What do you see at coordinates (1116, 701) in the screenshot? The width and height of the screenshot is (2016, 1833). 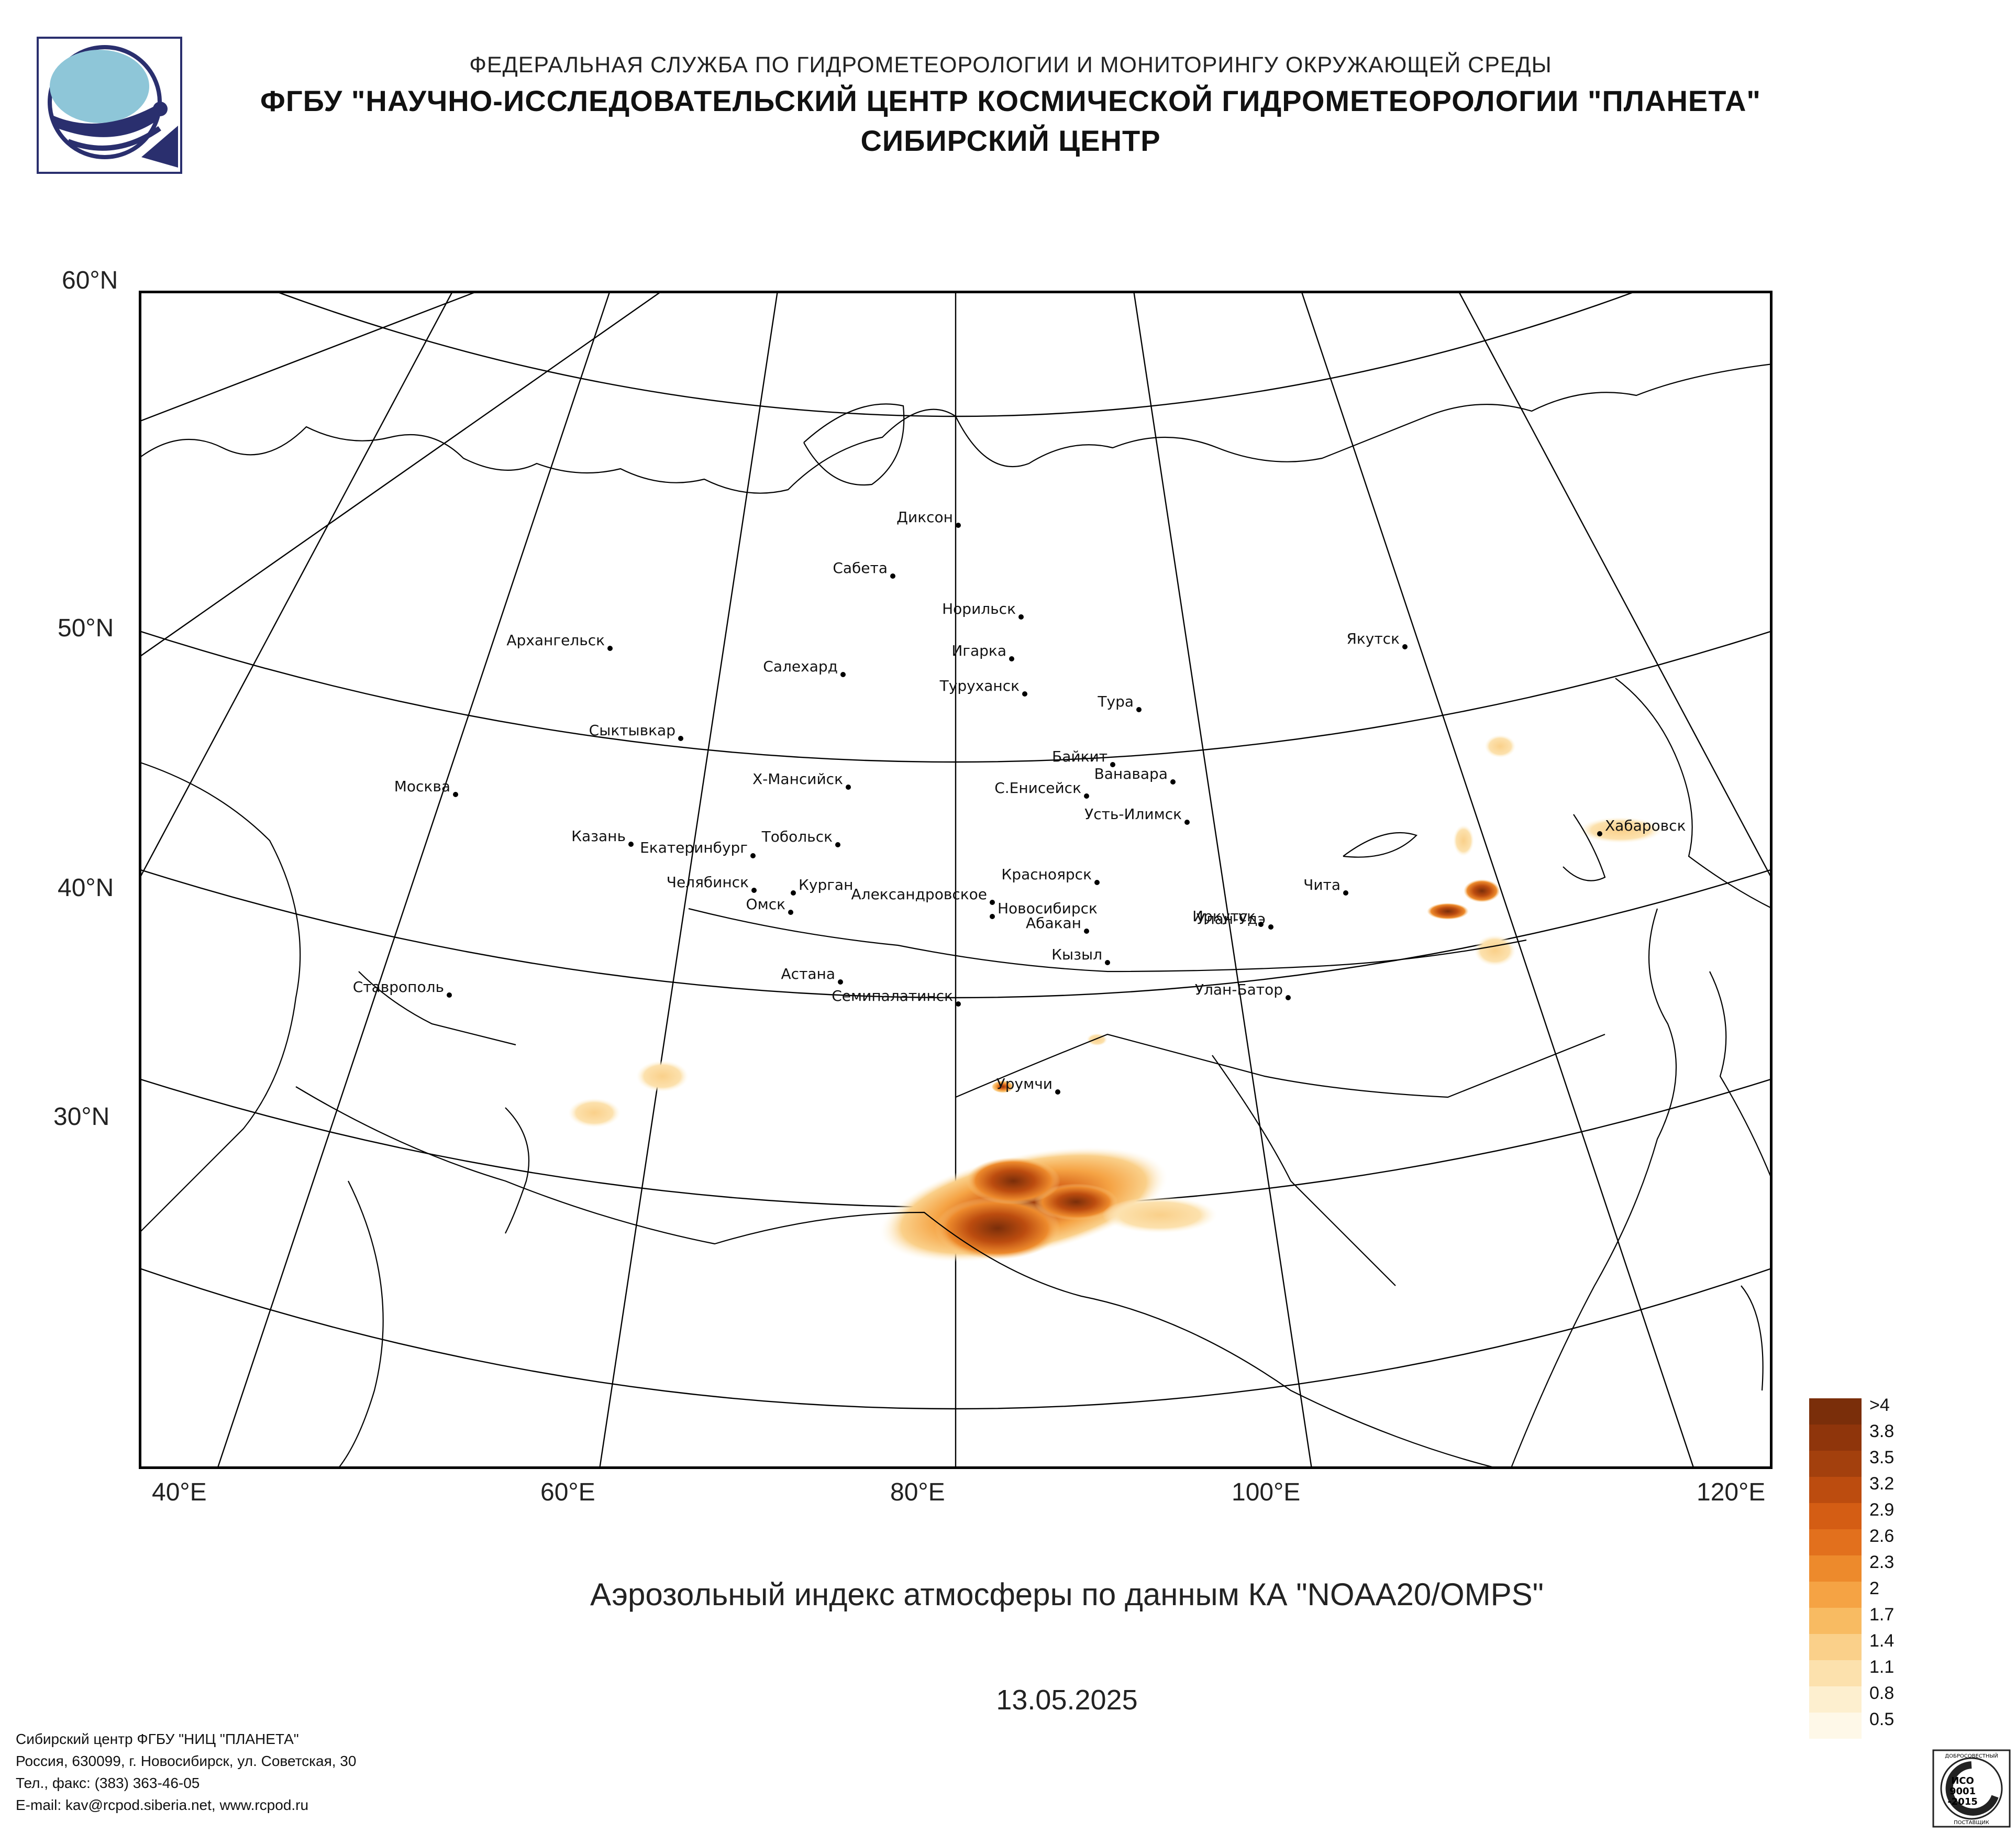 I see `city-label: Тура` at bounding box center [1116, 701].